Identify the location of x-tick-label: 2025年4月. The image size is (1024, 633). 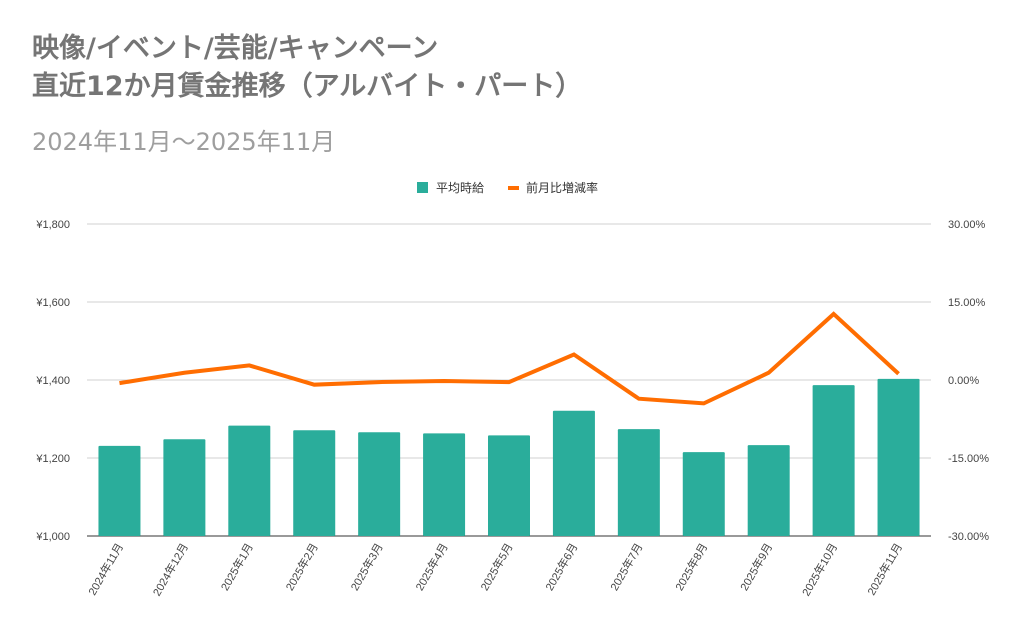
(431, 567).